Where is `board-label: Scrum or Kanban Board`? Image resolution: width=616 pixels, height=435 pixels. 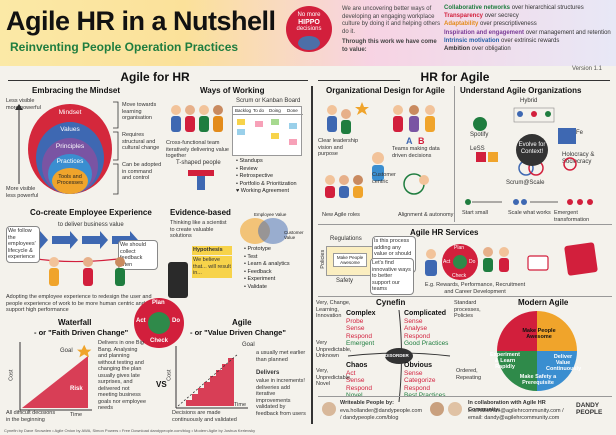
board-label: Scrum or Kanban Board is located at coordinates (268, 101).